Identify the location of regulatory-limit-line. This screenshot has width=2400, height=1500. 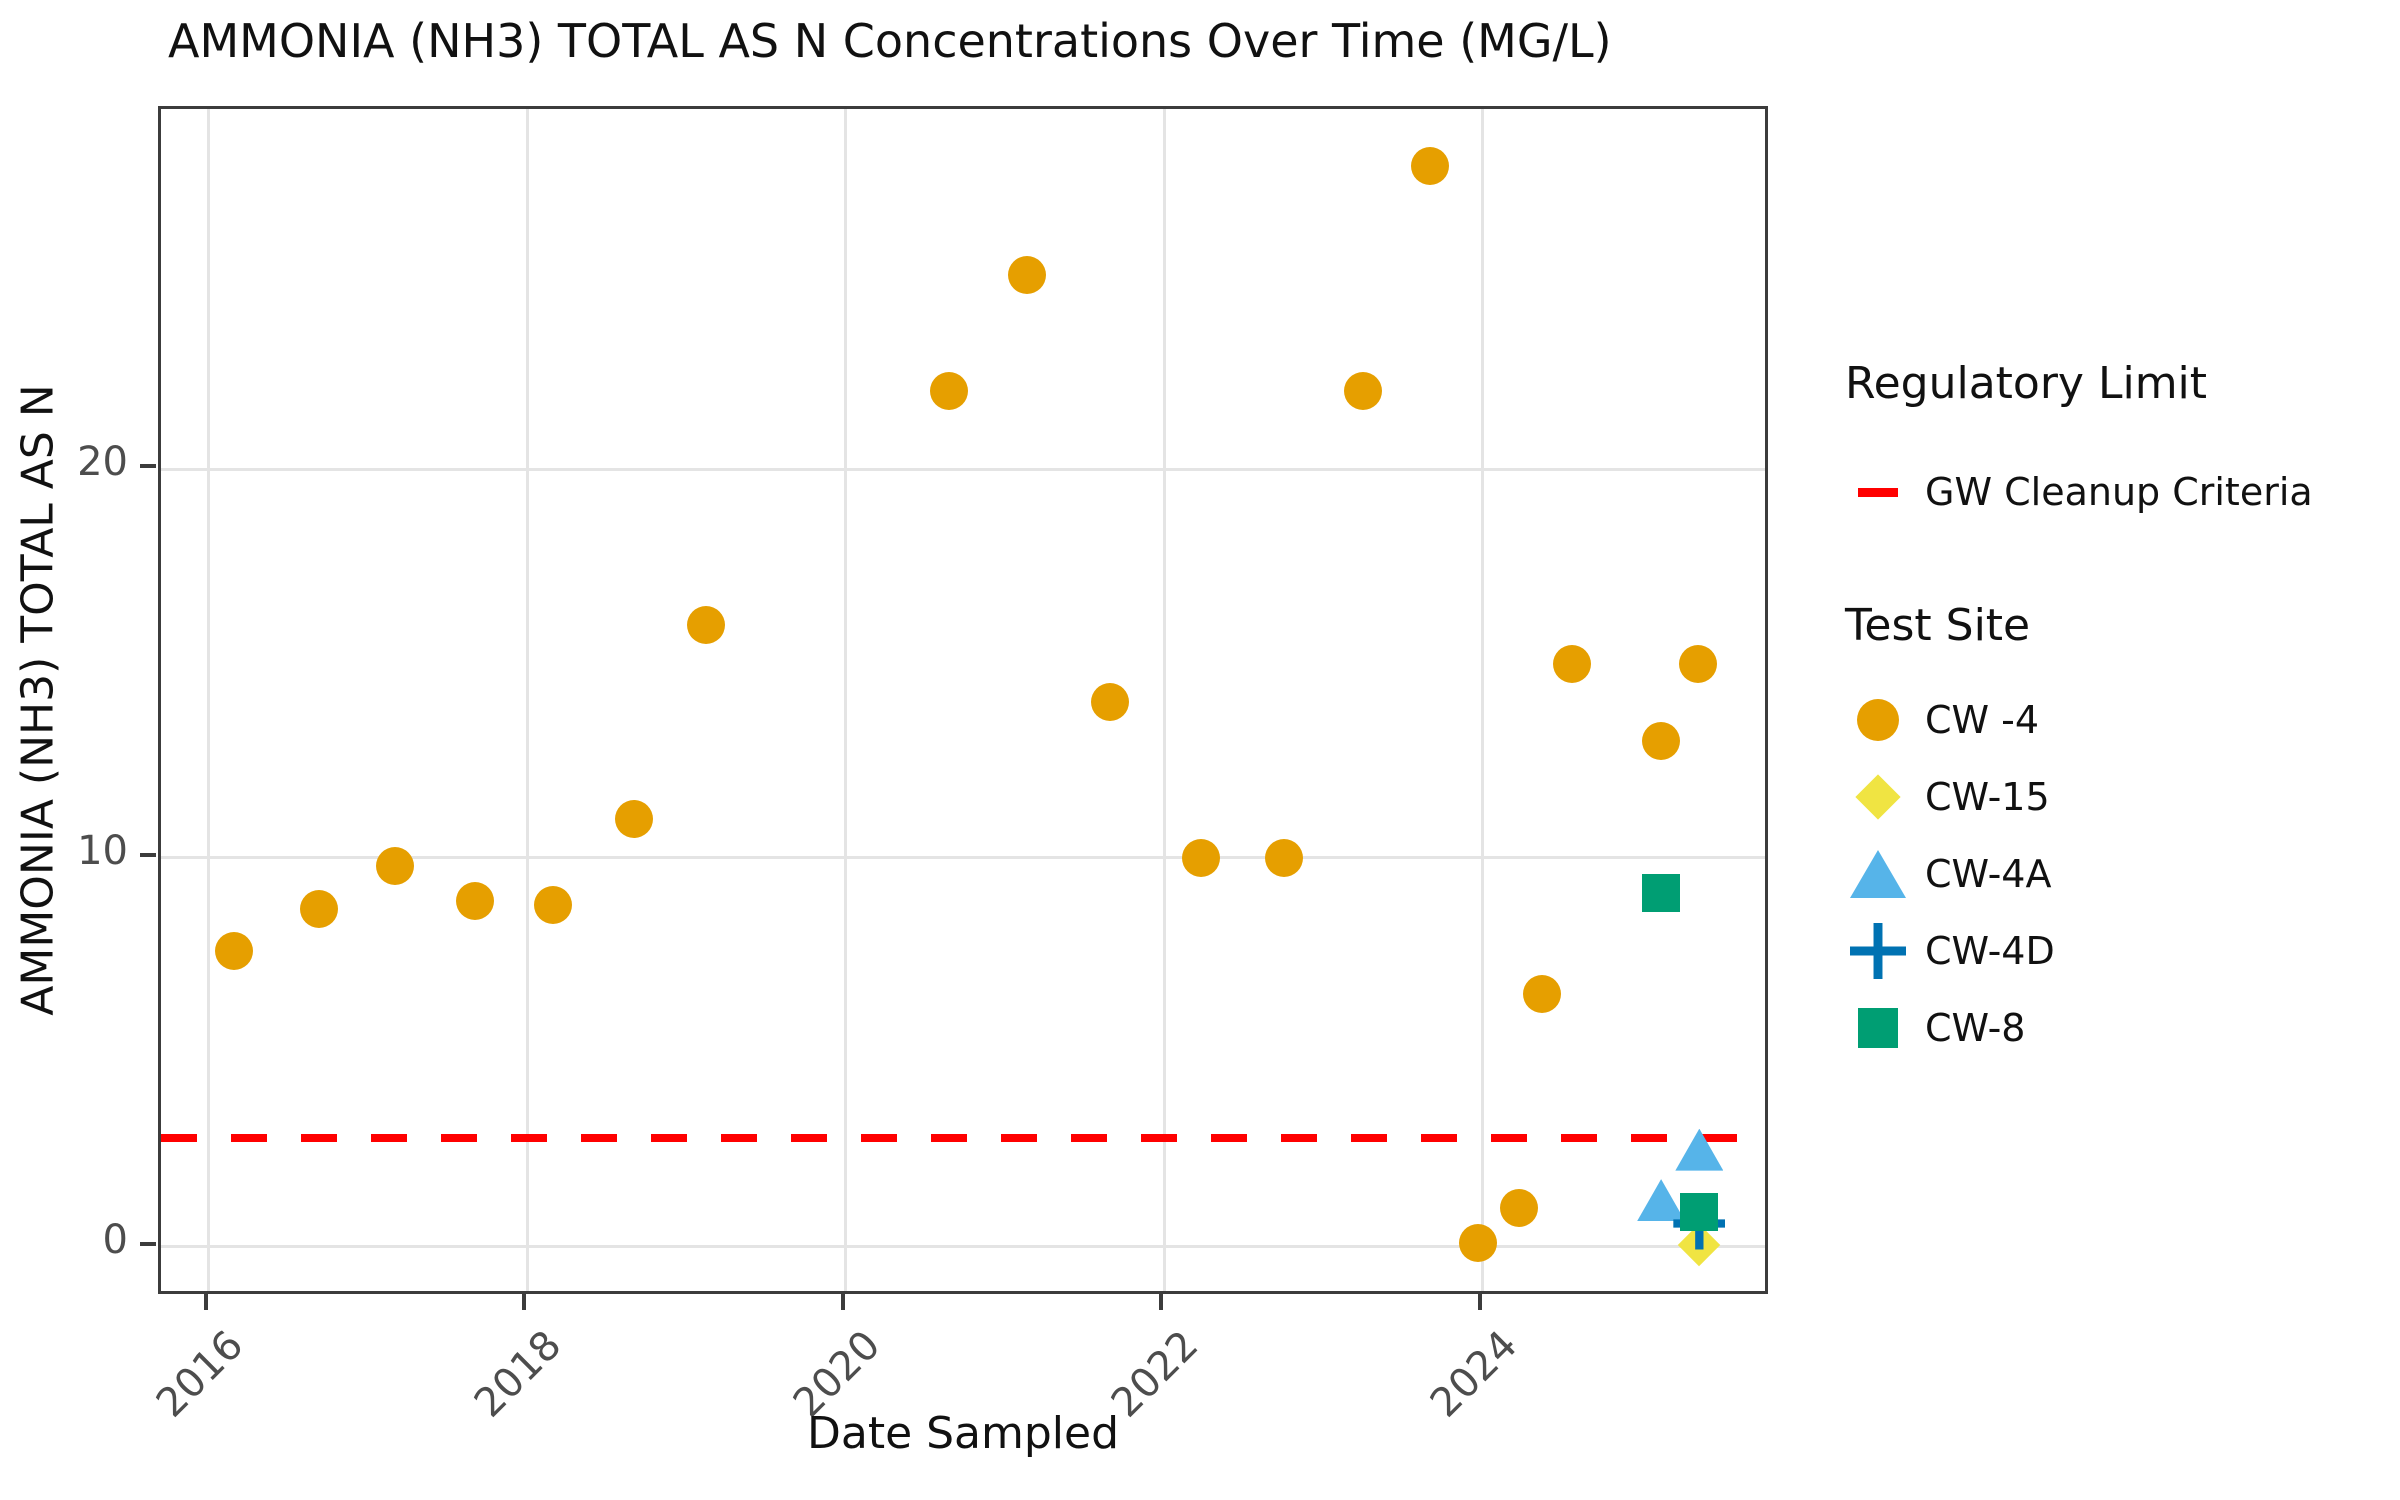
(963, 1137).